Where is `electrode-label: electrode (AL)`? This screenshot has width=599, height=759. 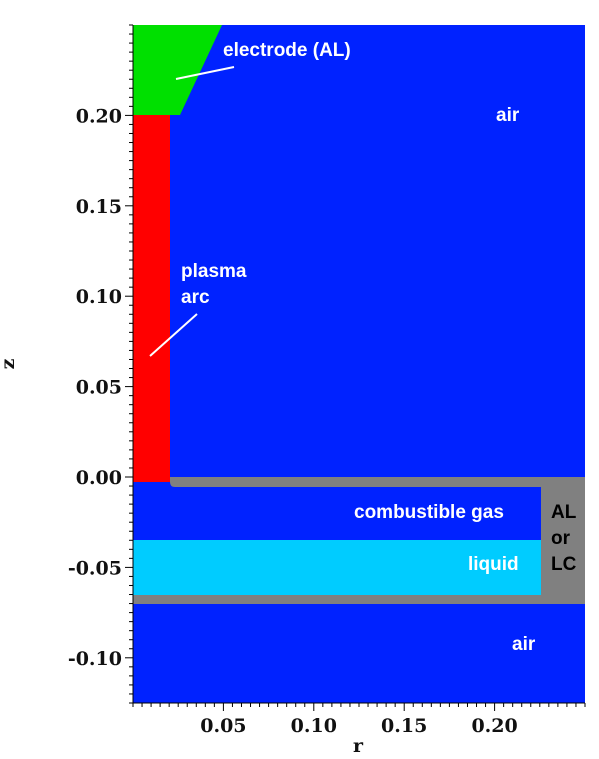 electrode-label: electrode (AL) is located at coordinates (287, 50).